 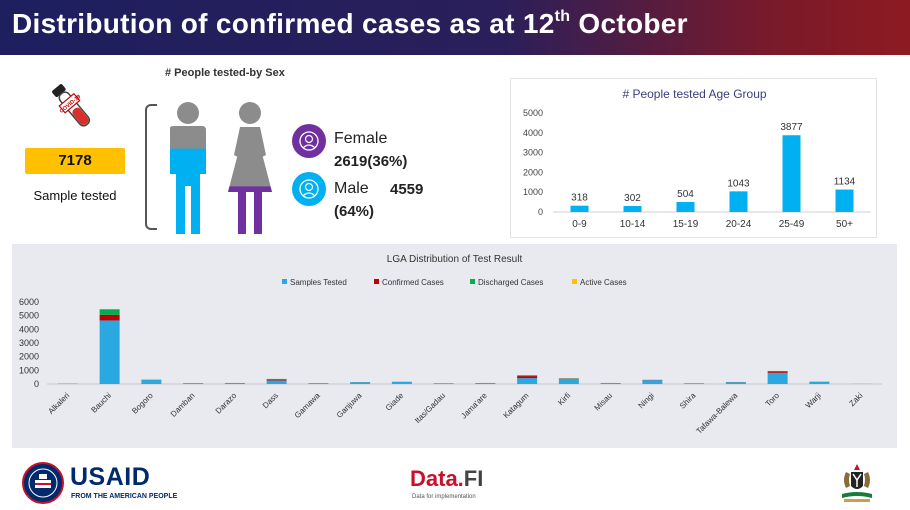 I want to click on usaid-seal-logo, so click(x=43, y=483).